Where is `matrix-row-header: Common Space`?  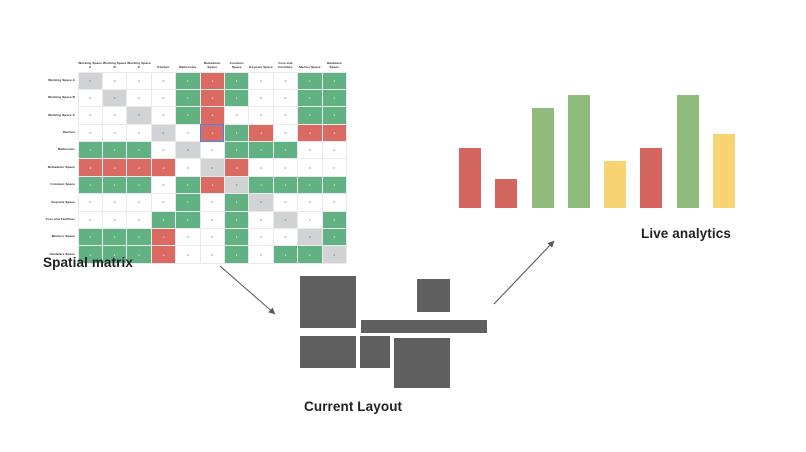 matrix-row-header: Common Space is located at coordinates (56, 185).